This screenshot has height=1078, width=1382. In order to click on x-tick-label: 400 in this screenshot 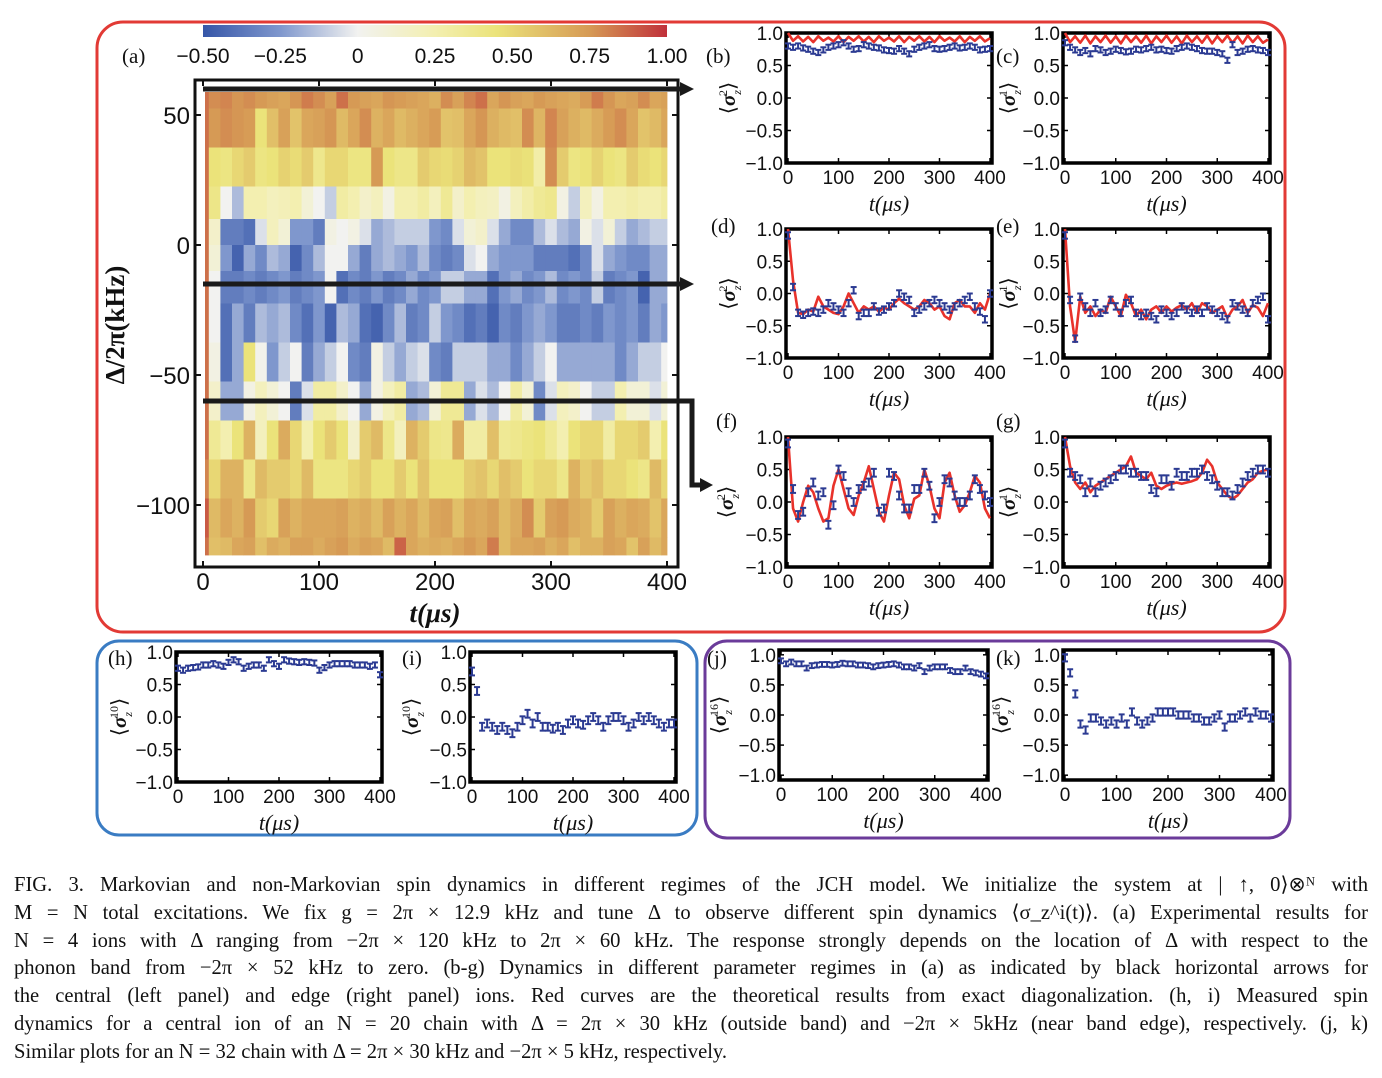, I will do `click(1268, 373)`.